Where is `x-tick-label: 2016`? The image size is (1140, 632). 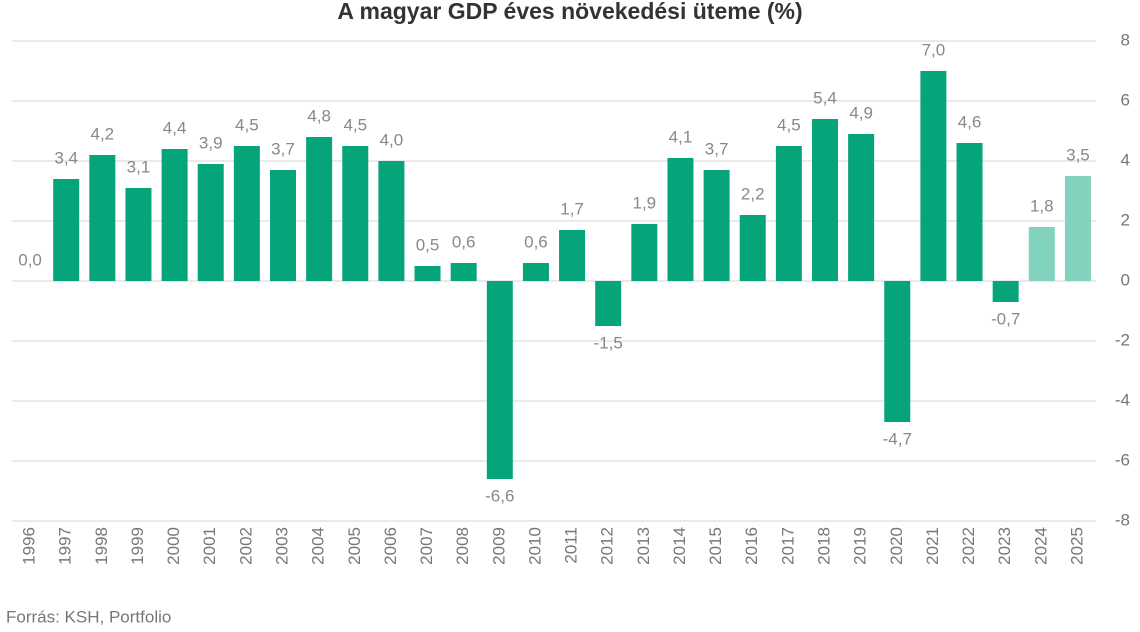 x-tick-label: 2016 is located at coordinates (751, 546).